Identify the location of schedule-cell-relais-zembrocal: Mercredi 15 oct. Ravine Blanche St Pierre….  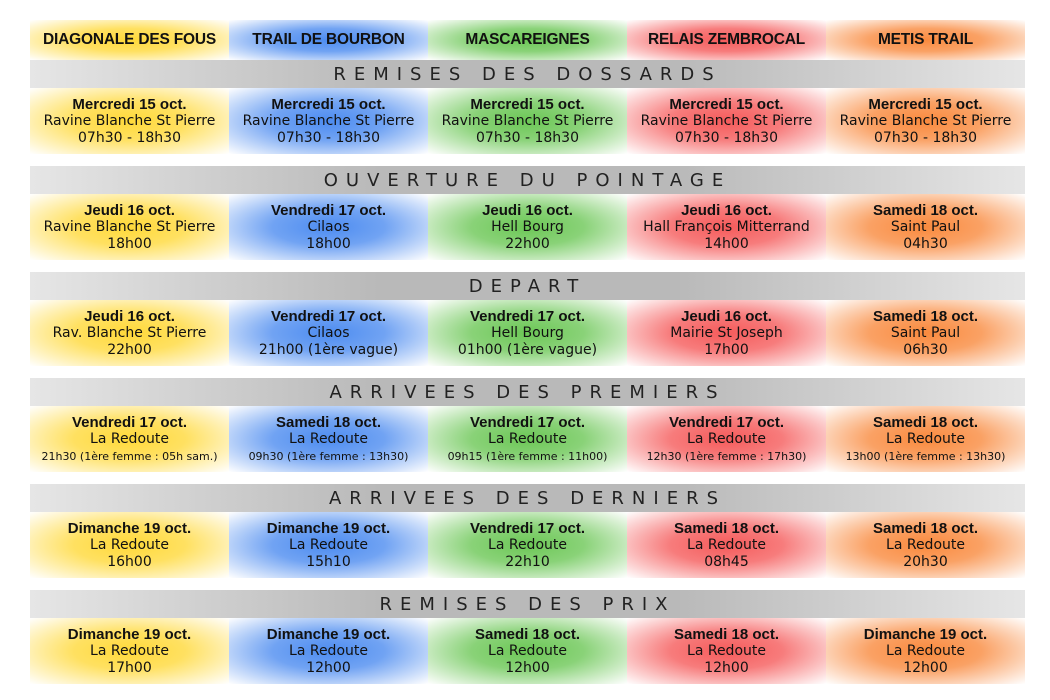
(726, 121).